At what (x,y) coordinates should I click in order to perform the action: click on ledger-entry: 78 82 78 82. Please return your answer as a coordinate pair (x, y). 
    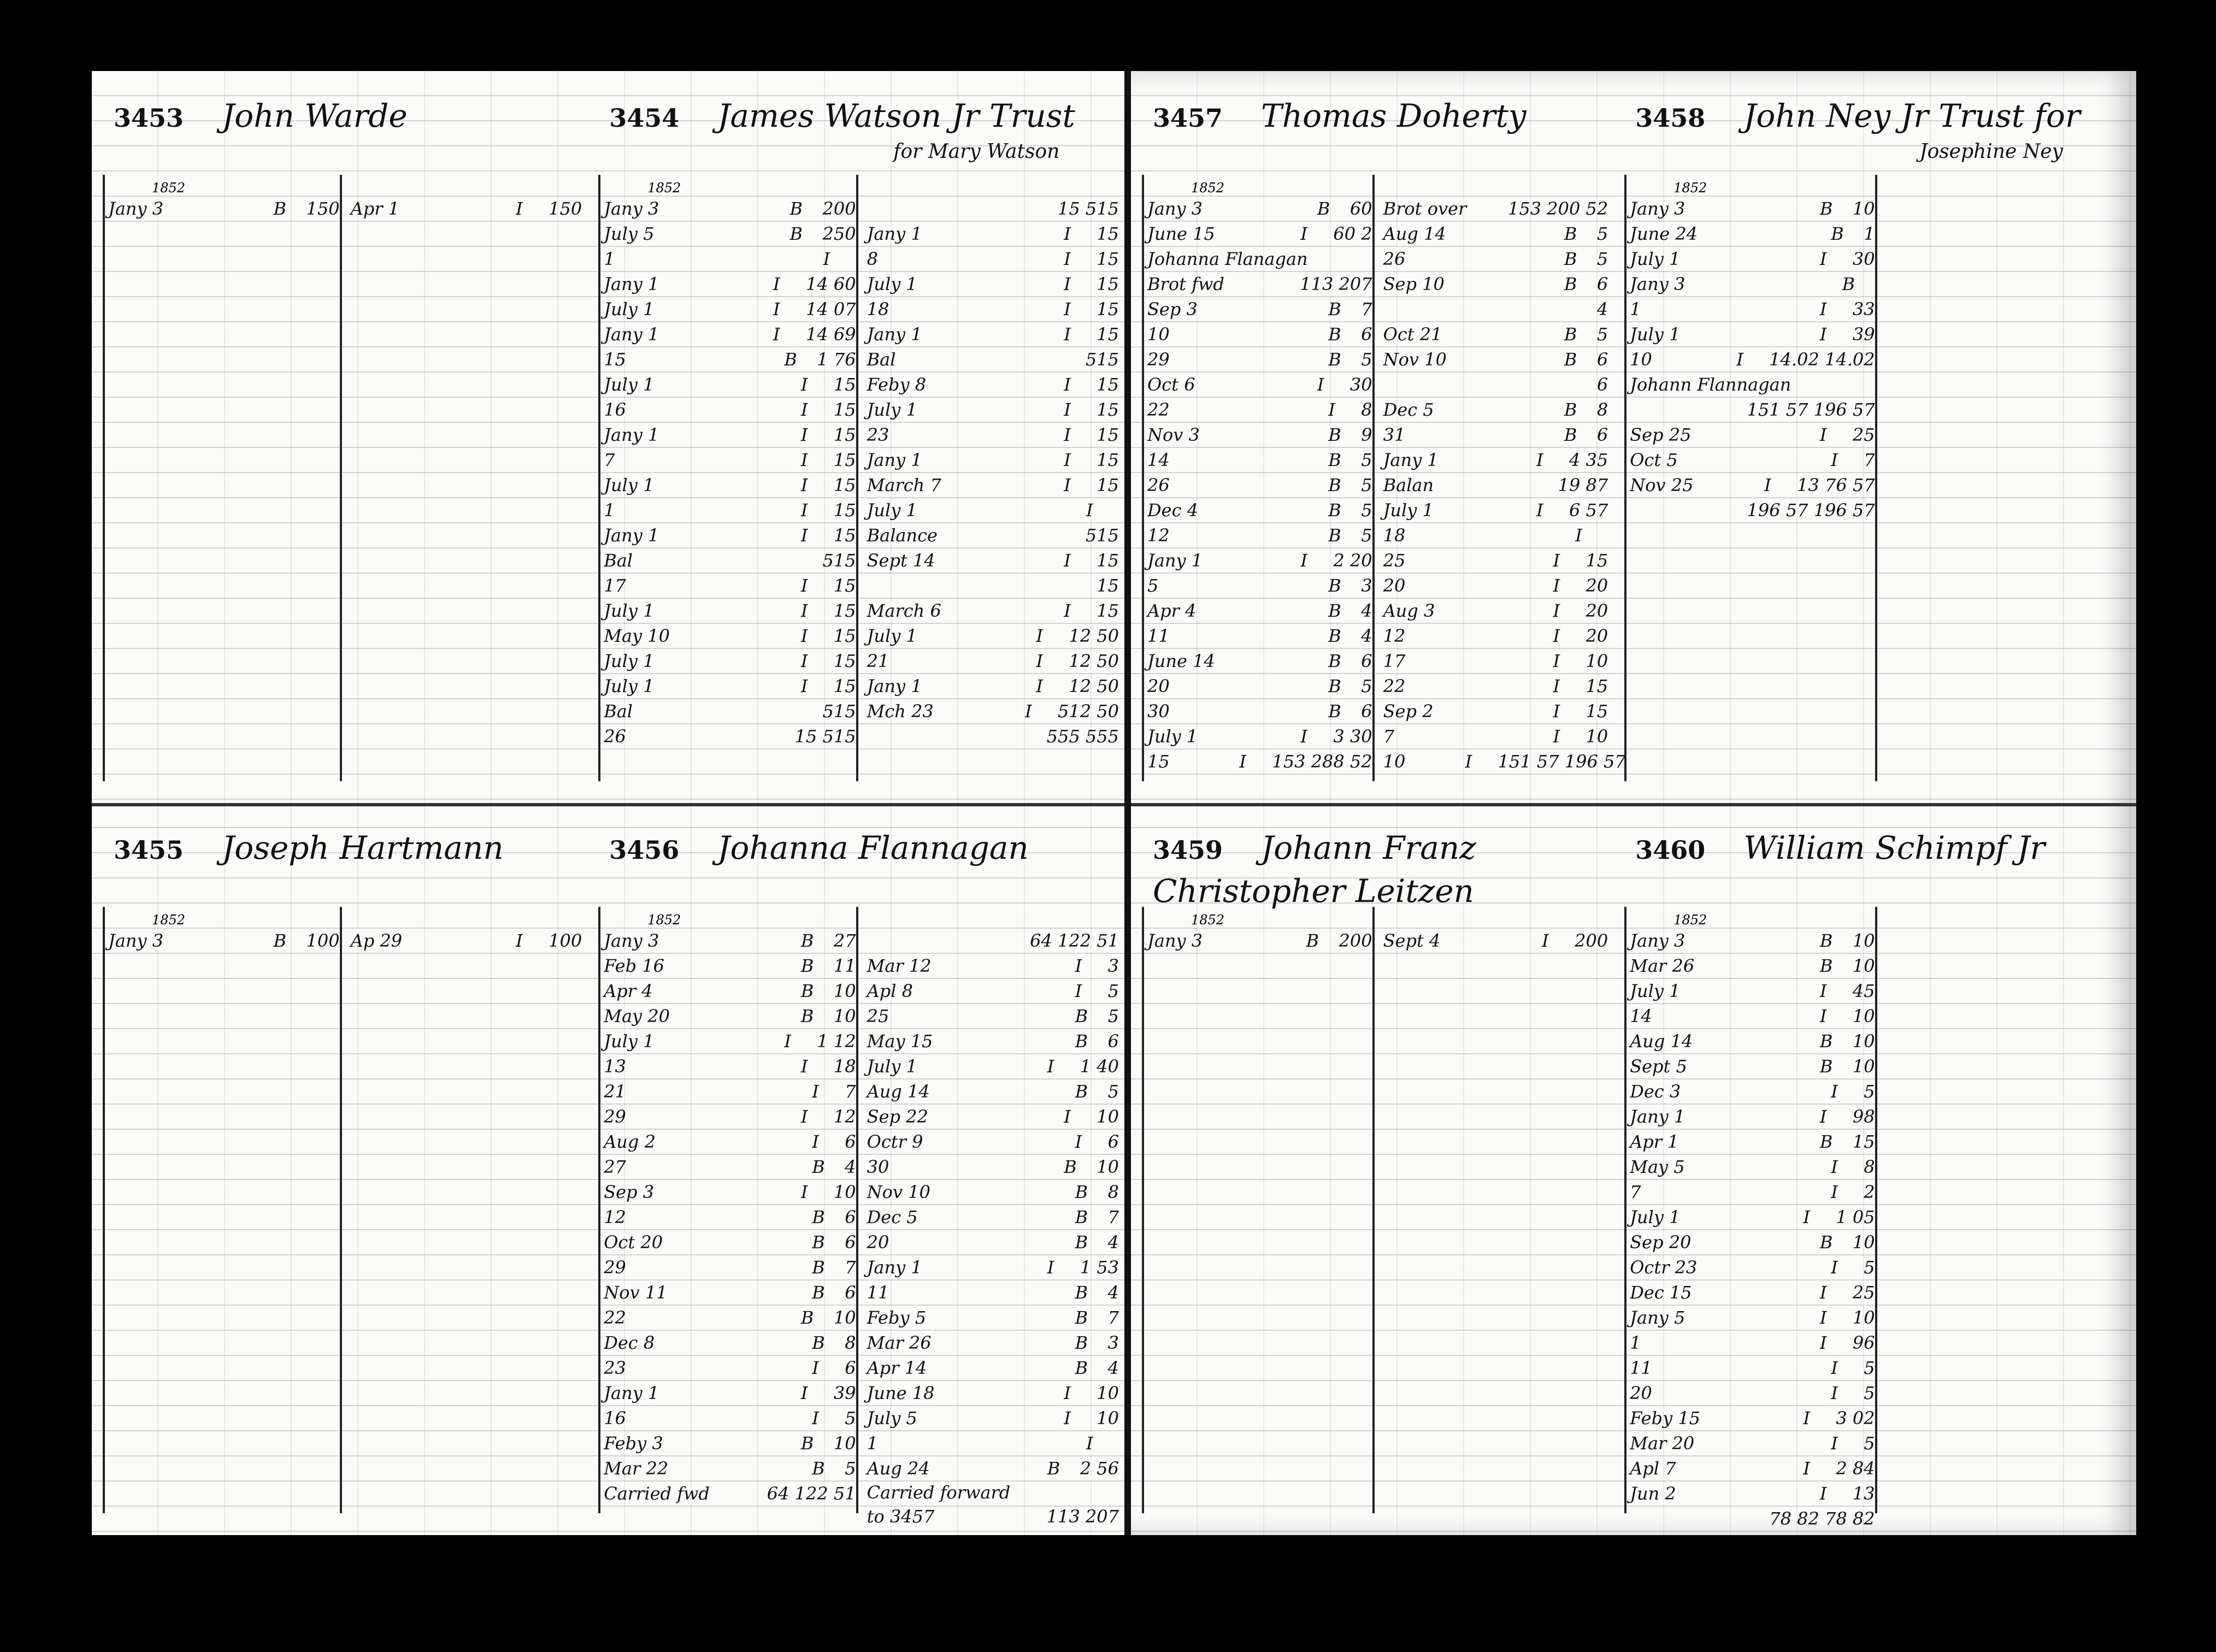
    Looking at the image, I should click on (1752, 1518).